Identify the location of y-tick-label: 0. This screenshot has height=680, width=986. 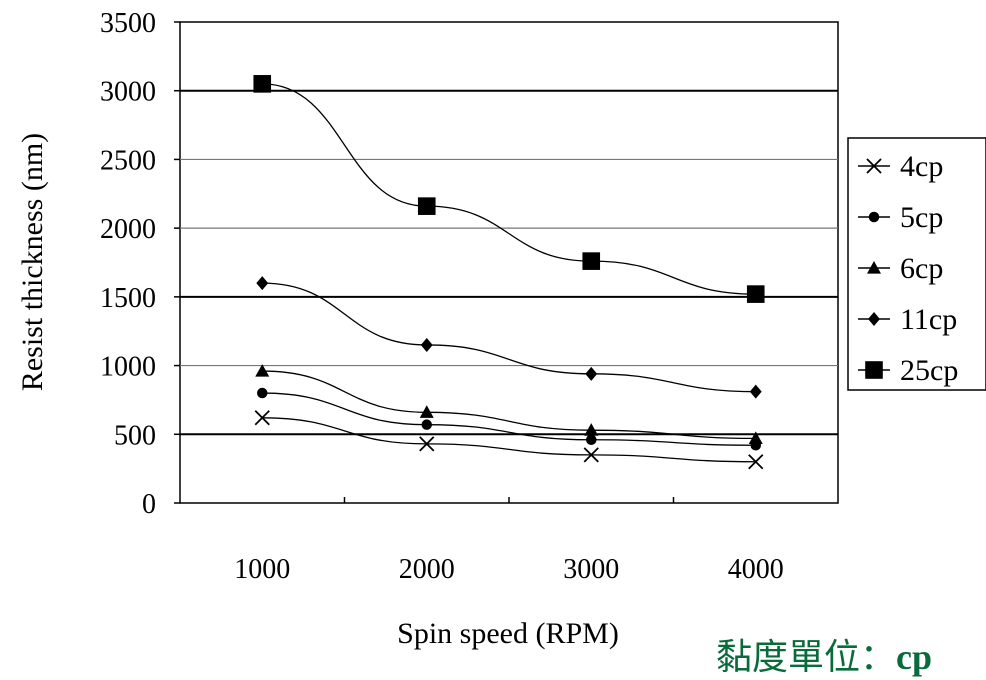
(149, 504).